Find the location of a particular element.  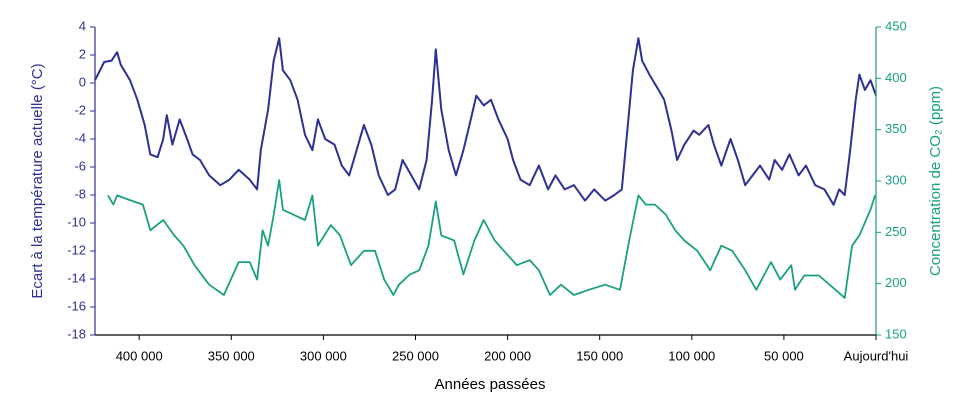

y2-tick-label: 200 is located at coordinates (896, 282).